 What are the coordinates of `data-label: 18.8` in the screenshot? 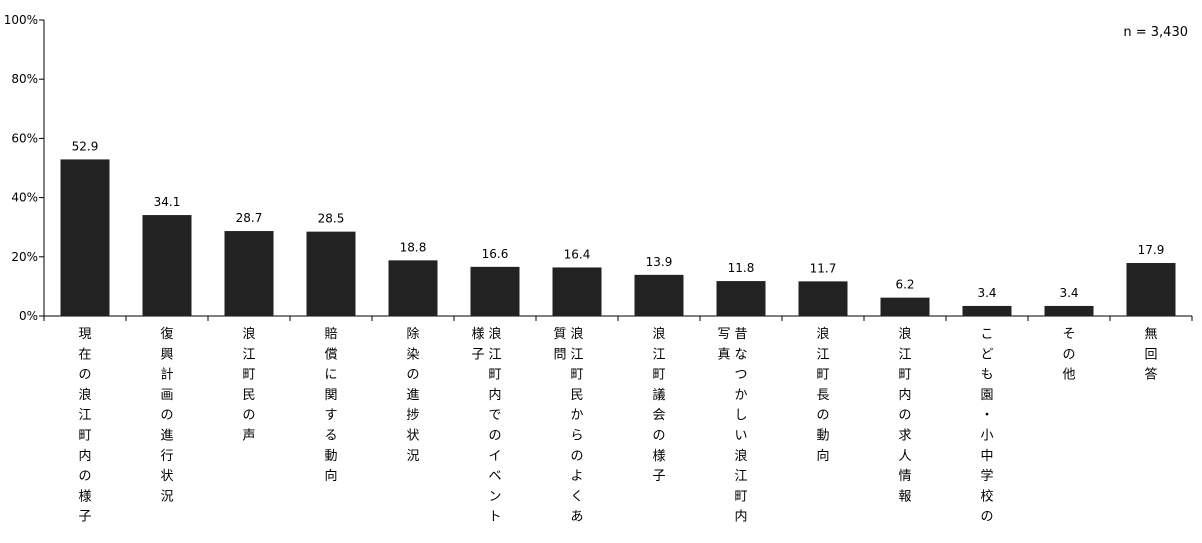 It's located at (413, 247).